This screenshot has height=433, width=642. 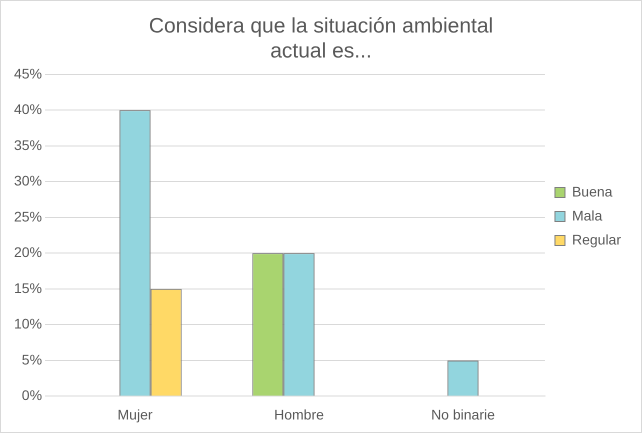 What do you see at coordinates (28, 73) in the screenshot?
I see `y-tick-label: 45%` at bounding box center [28, 73].